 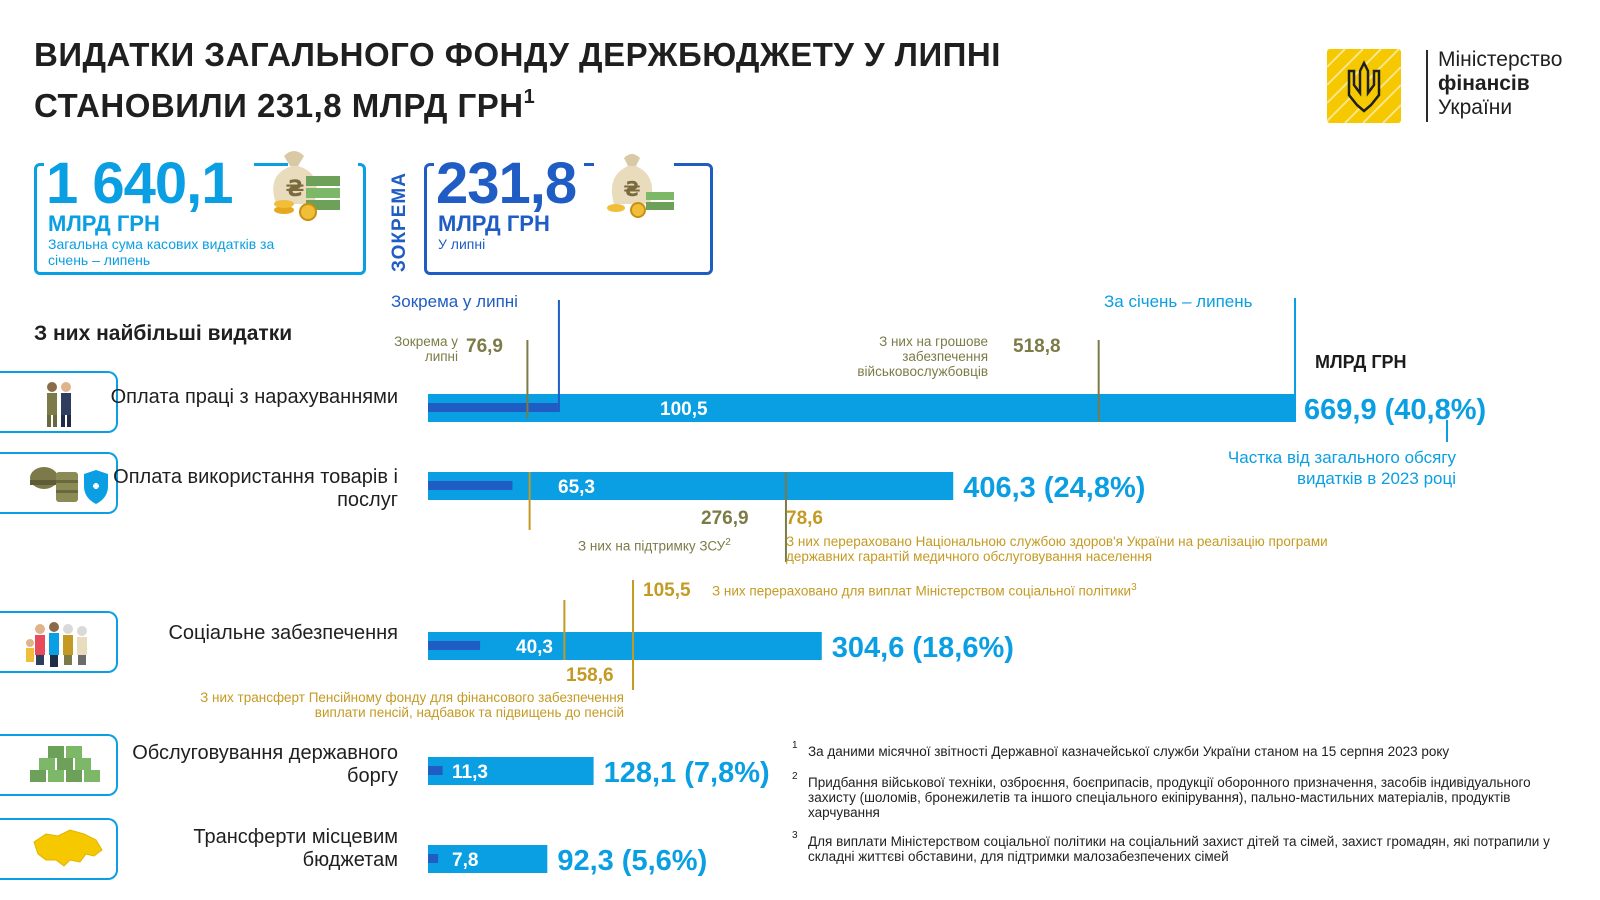 I want to click on wages-july-value: 76,9, so click(x=484, y=346).